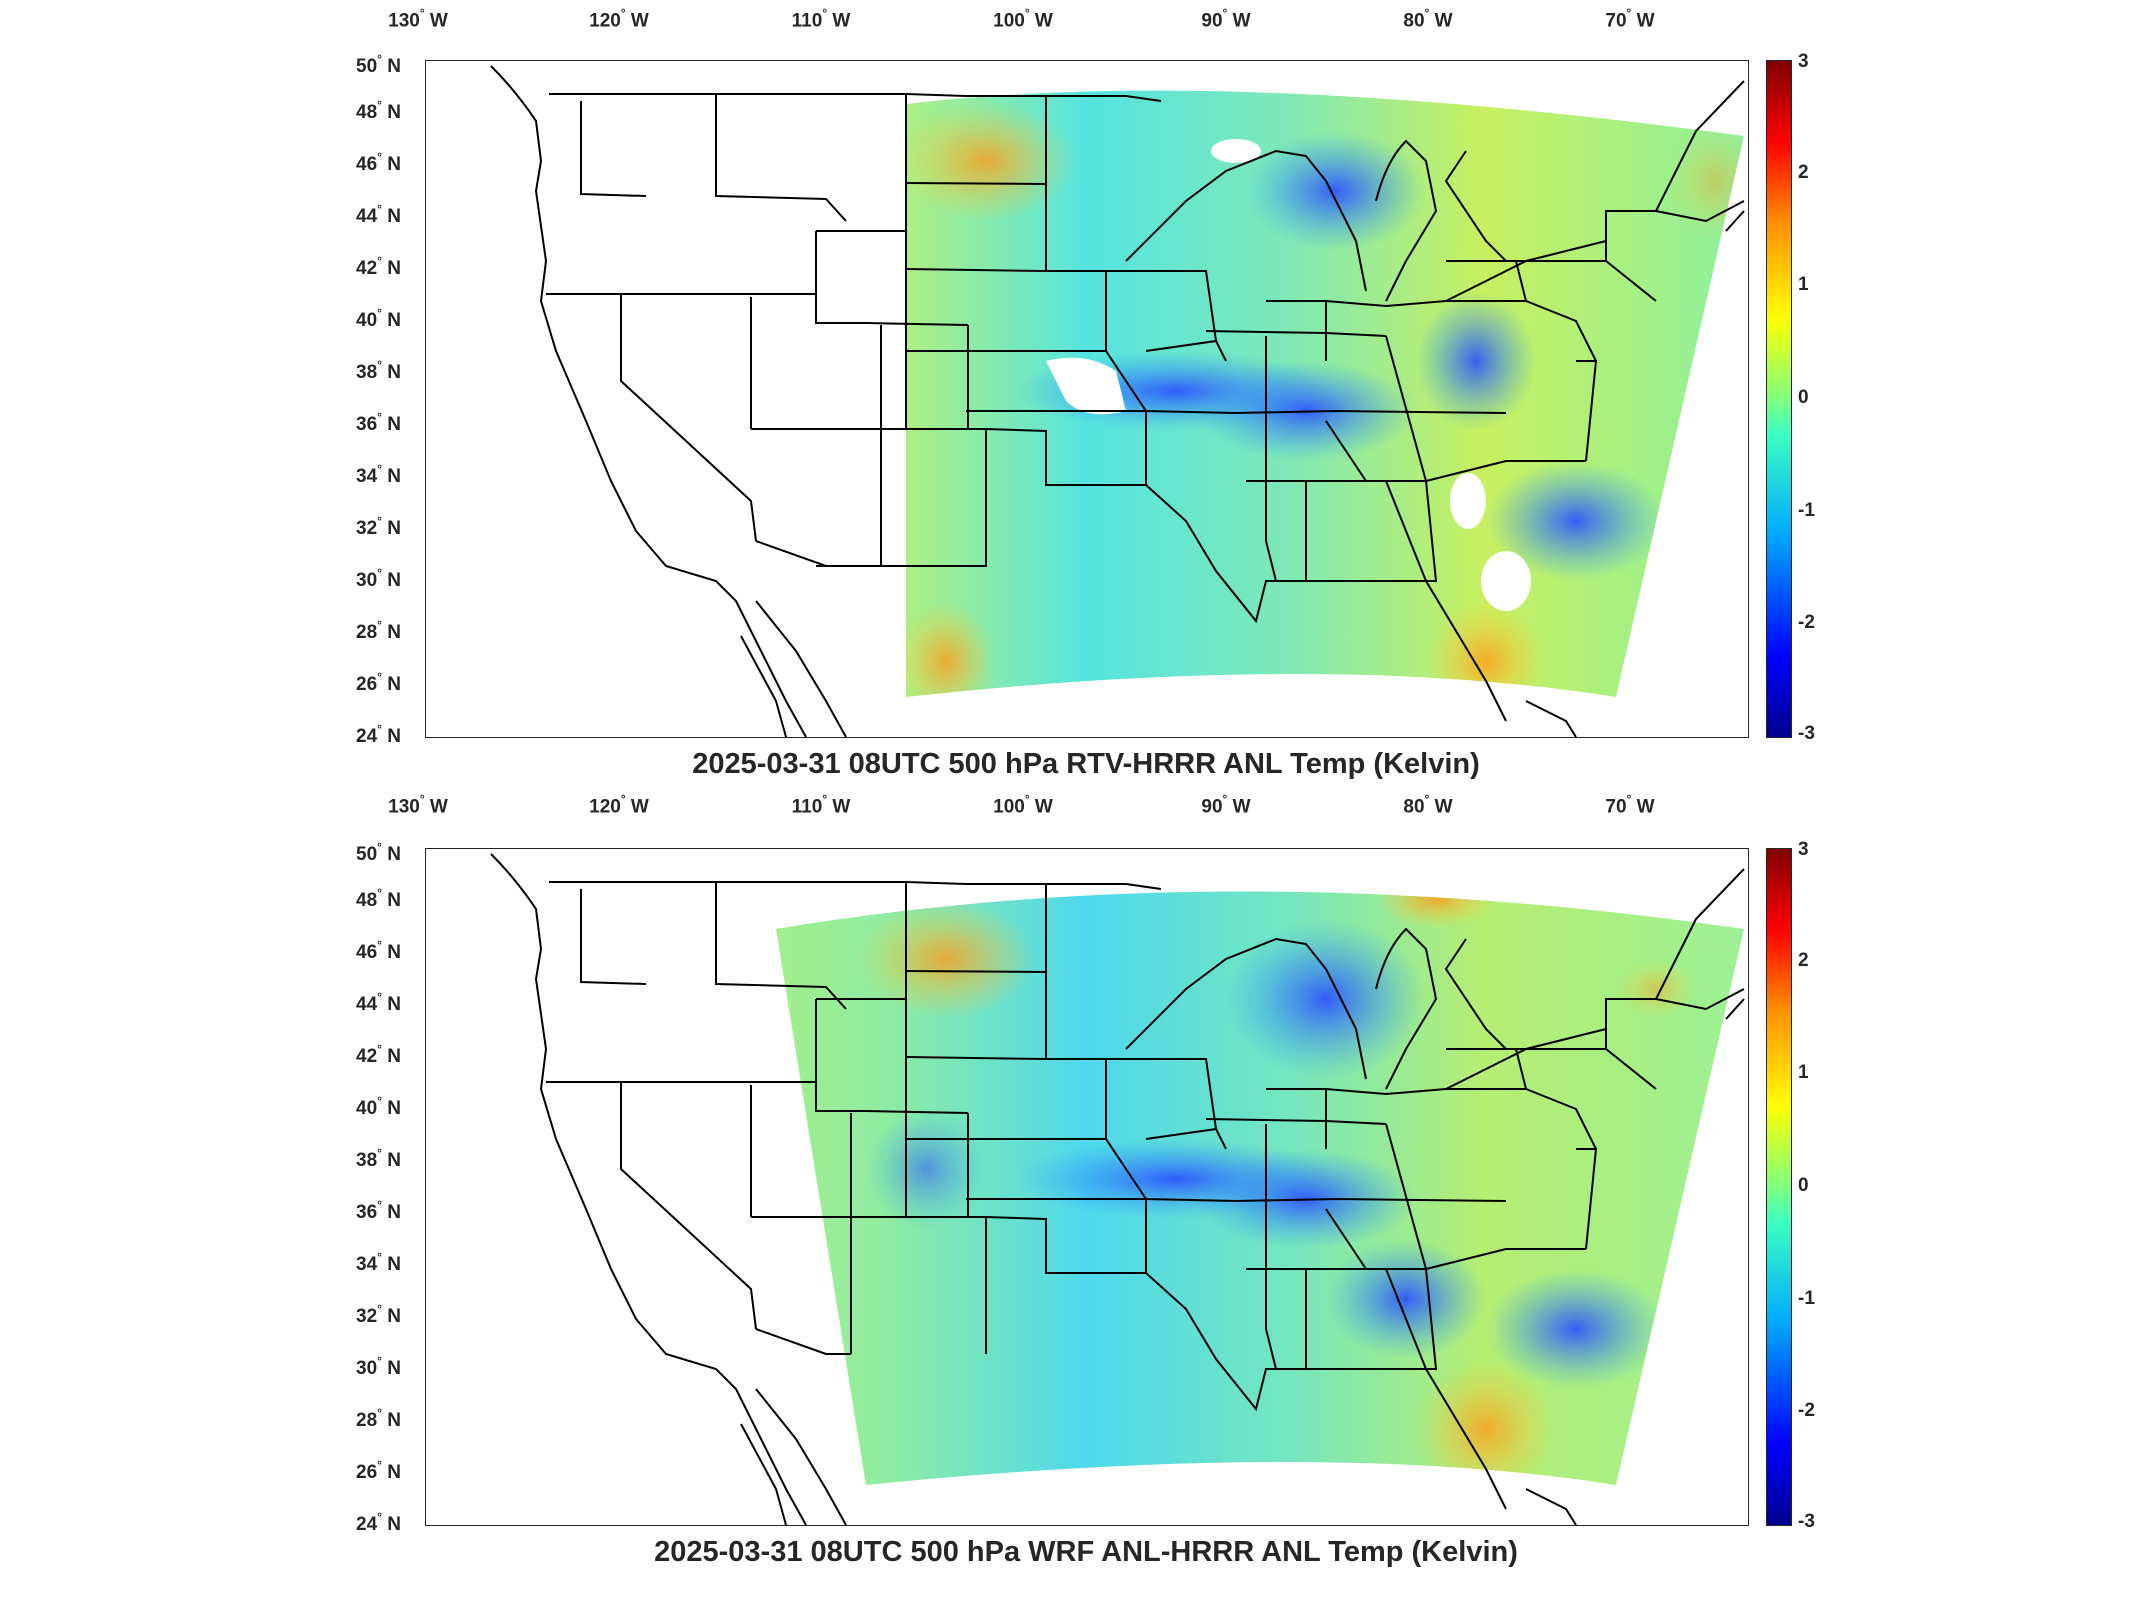  I want to click on colorbar-top, so click(1779, 399).